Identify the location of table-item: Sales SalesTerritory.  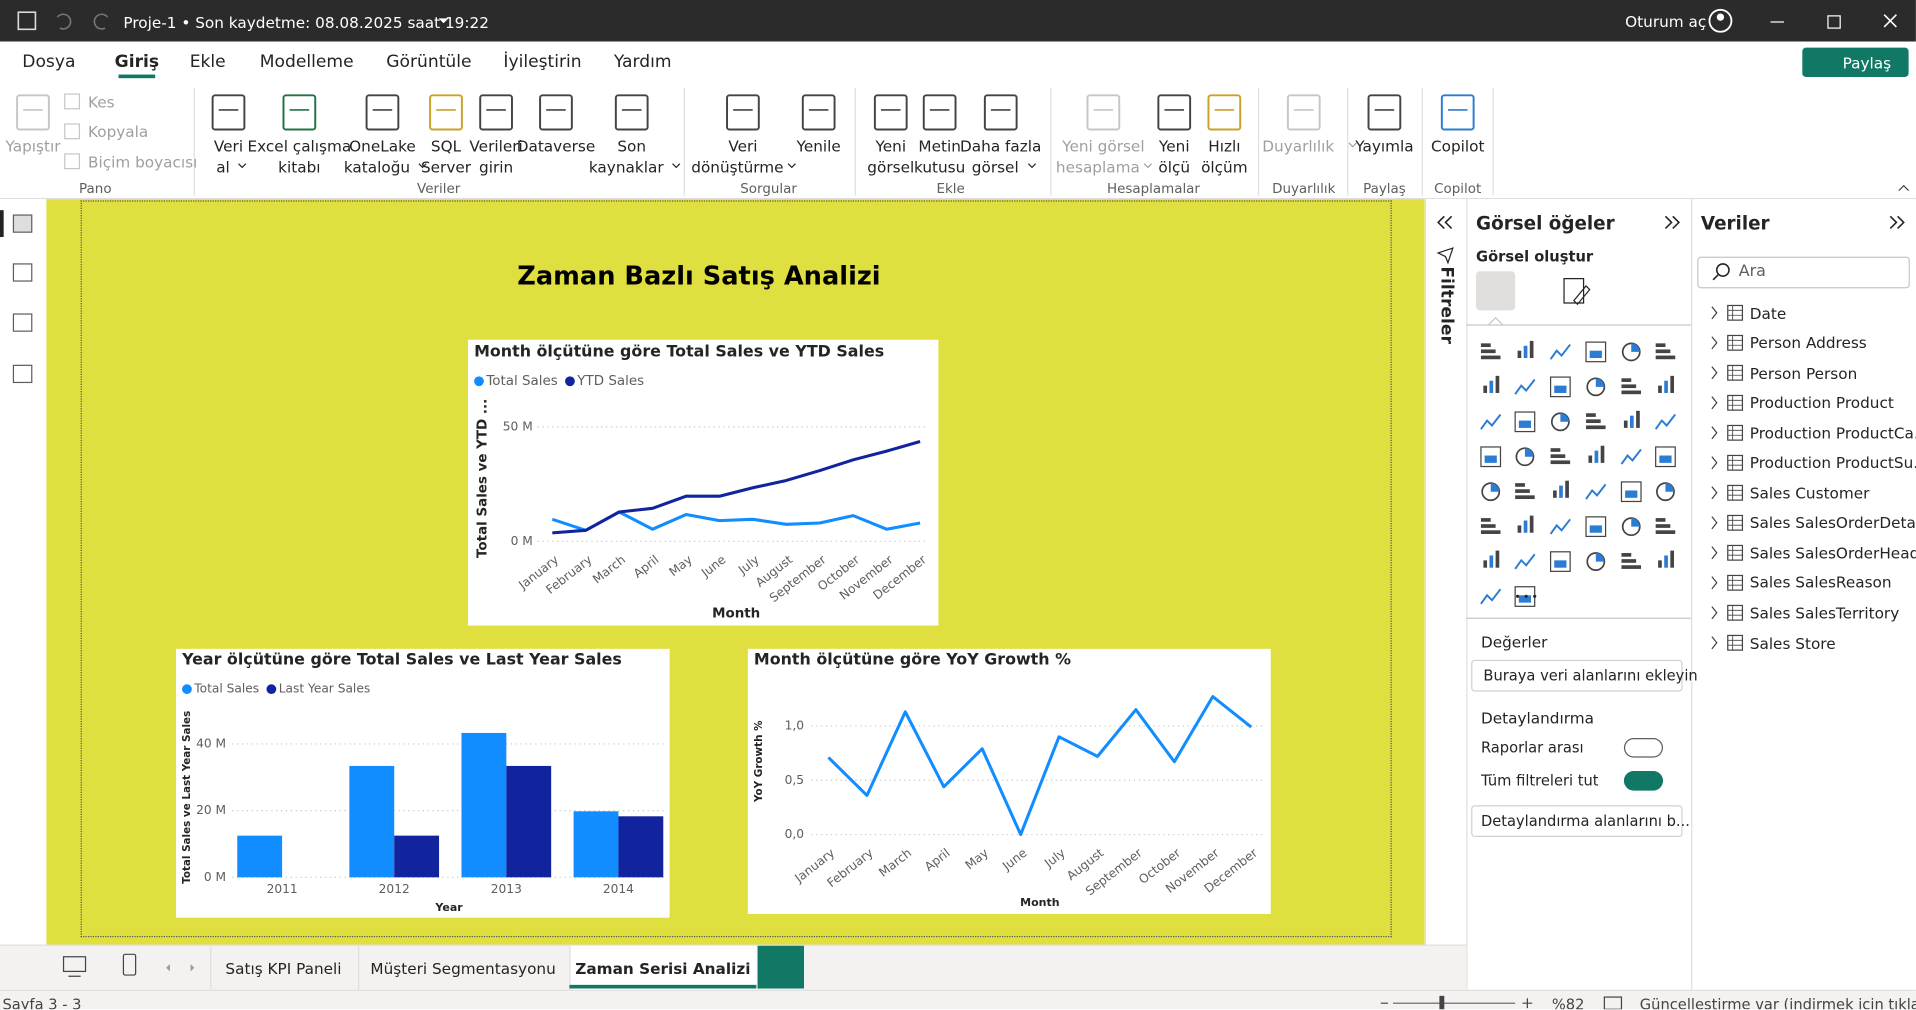
(1824, 612).